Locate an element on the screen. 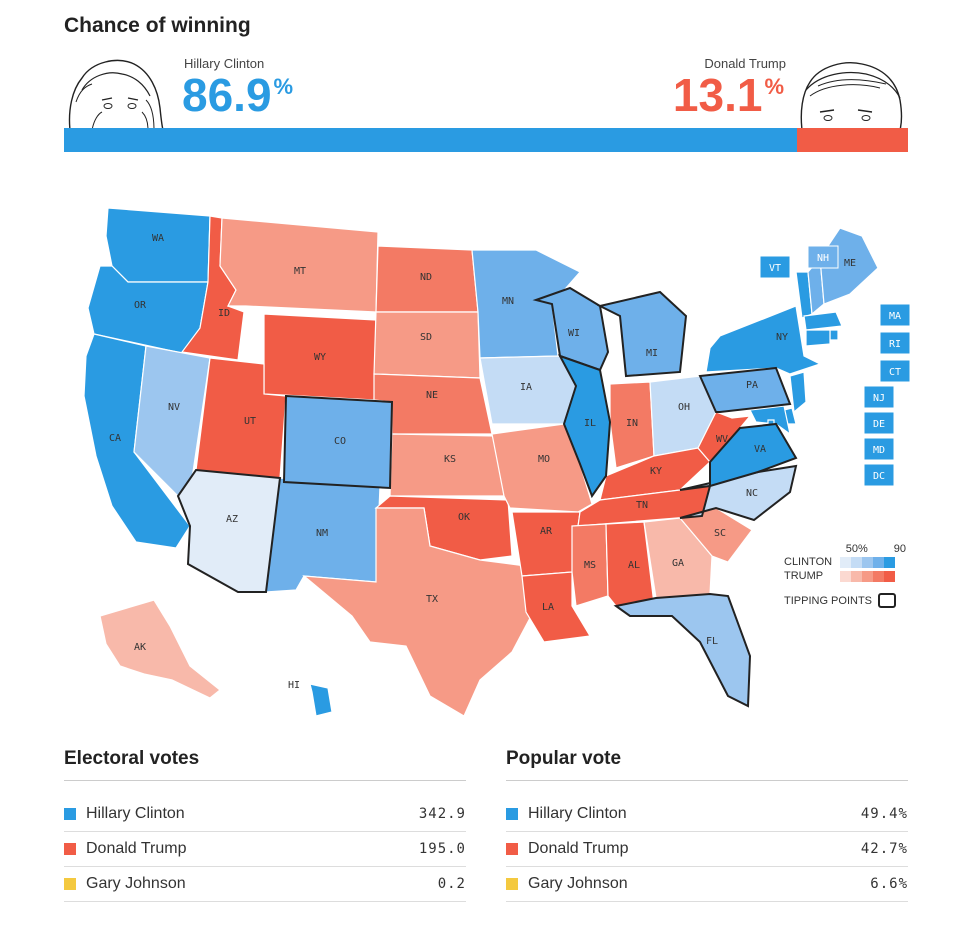  state-label-box-md: MD is located at coordinates (879, 449).